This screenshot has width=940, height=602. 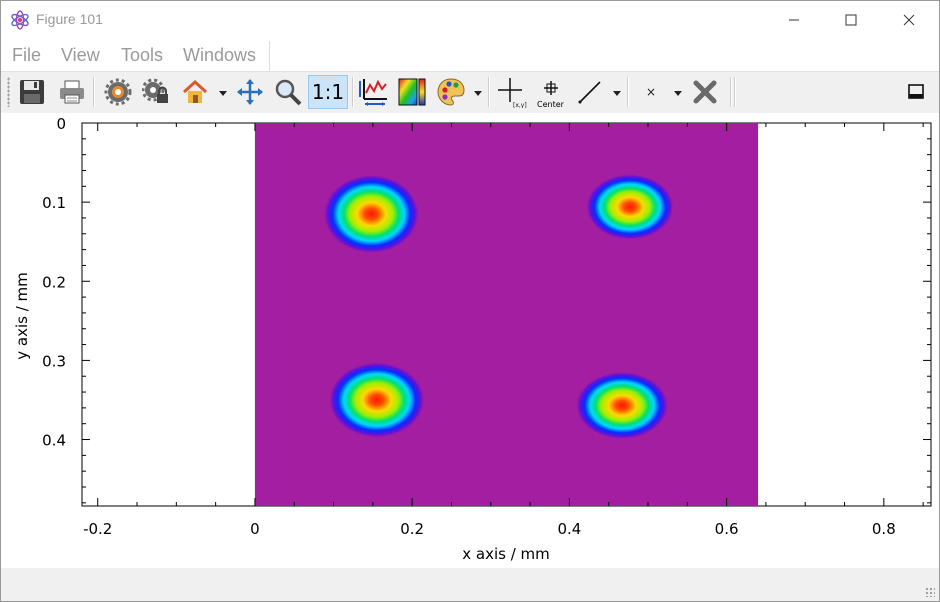 I want to click on chart-axis-icon, so click(x=373, y=92).